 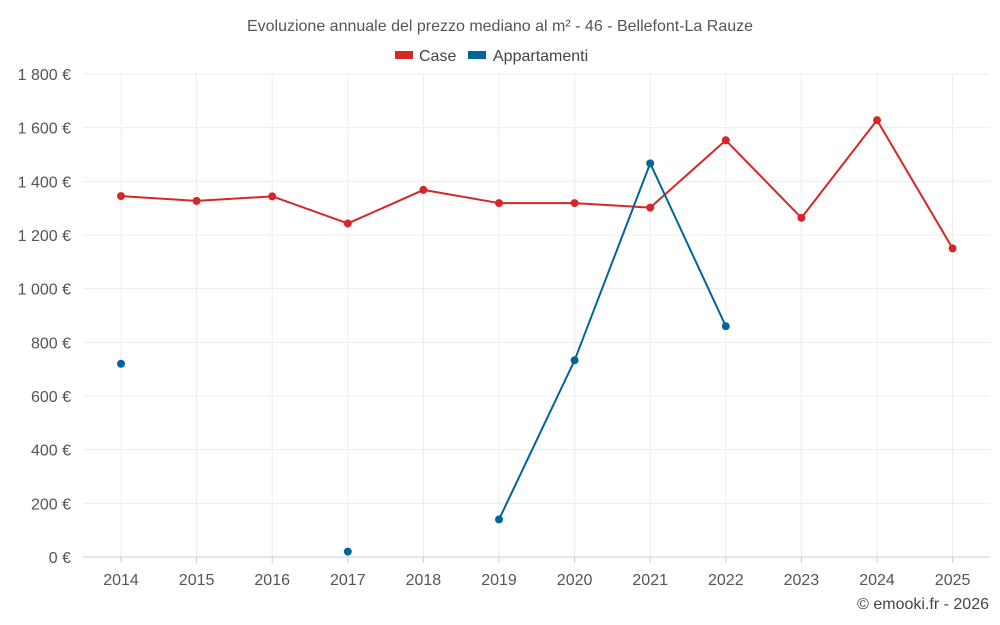 What do you see at coordinates (802, 580) in the screenshot?
I see `x-tick-label: 2023` at bounding box center [802, 580].